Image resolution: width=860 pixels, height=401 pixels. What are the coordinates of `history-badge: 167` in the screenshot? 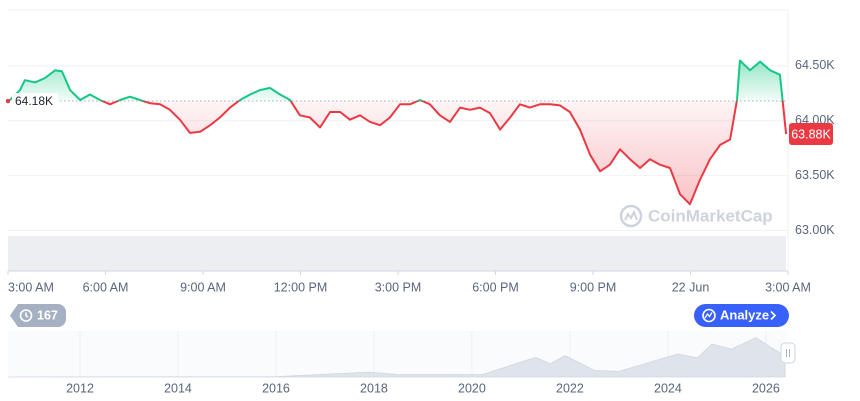 It's located at (38, 315).